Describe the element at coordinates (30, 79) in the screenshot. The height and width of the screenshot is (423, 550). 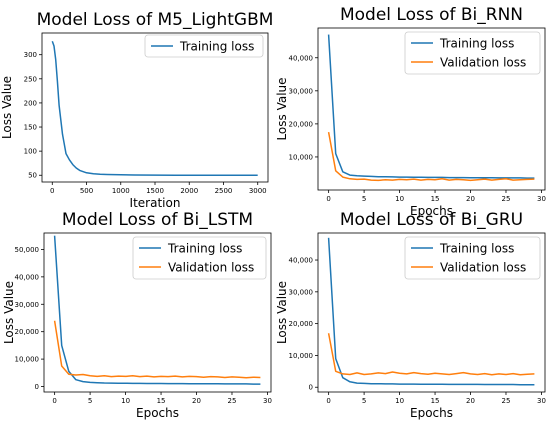
I see `y-tick-label: 250` at that location.